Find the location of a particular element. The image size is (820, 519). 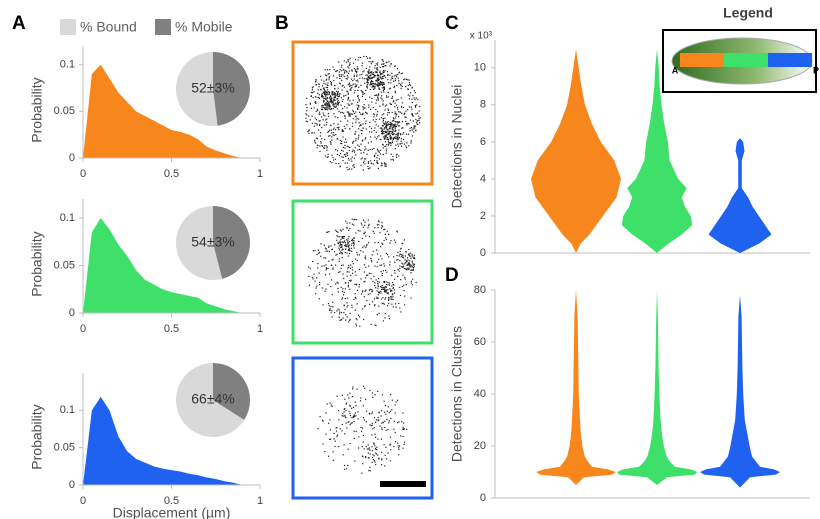

x-tick-label: 0.5 is located at coordinates (171, 174).